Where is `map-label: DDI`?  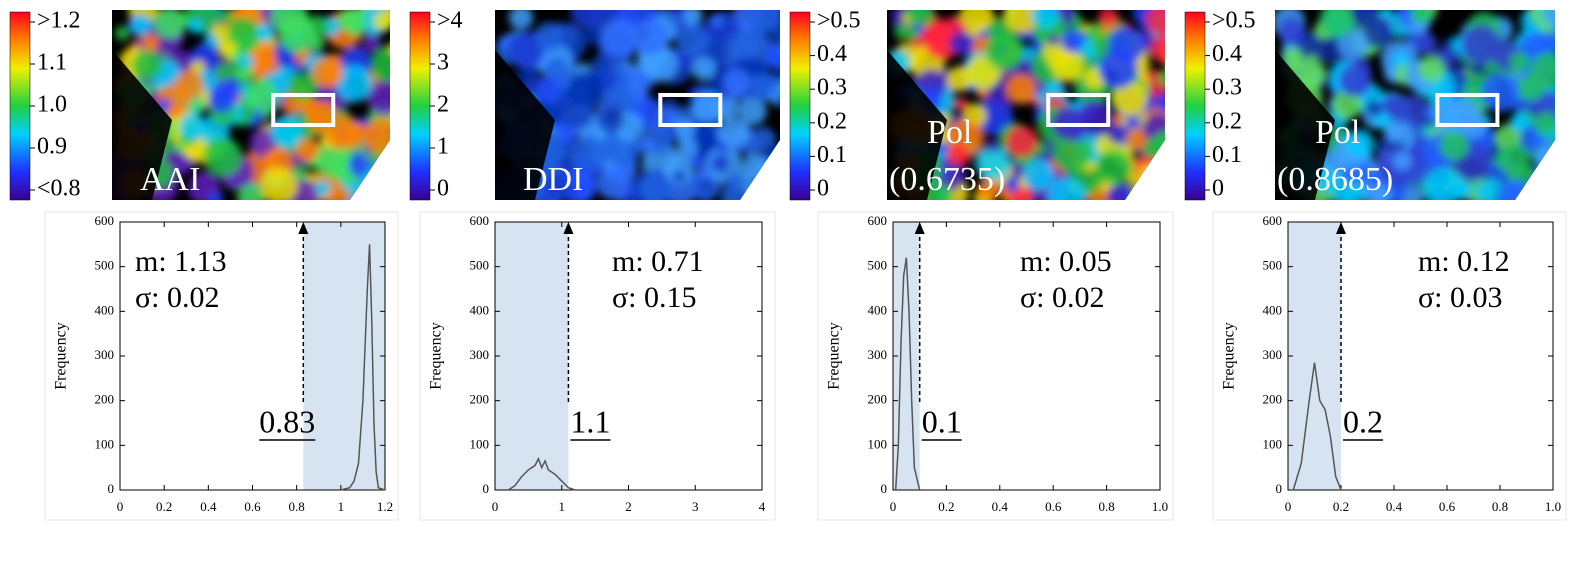
map-label: DDI is located at coordinates (553, 179).